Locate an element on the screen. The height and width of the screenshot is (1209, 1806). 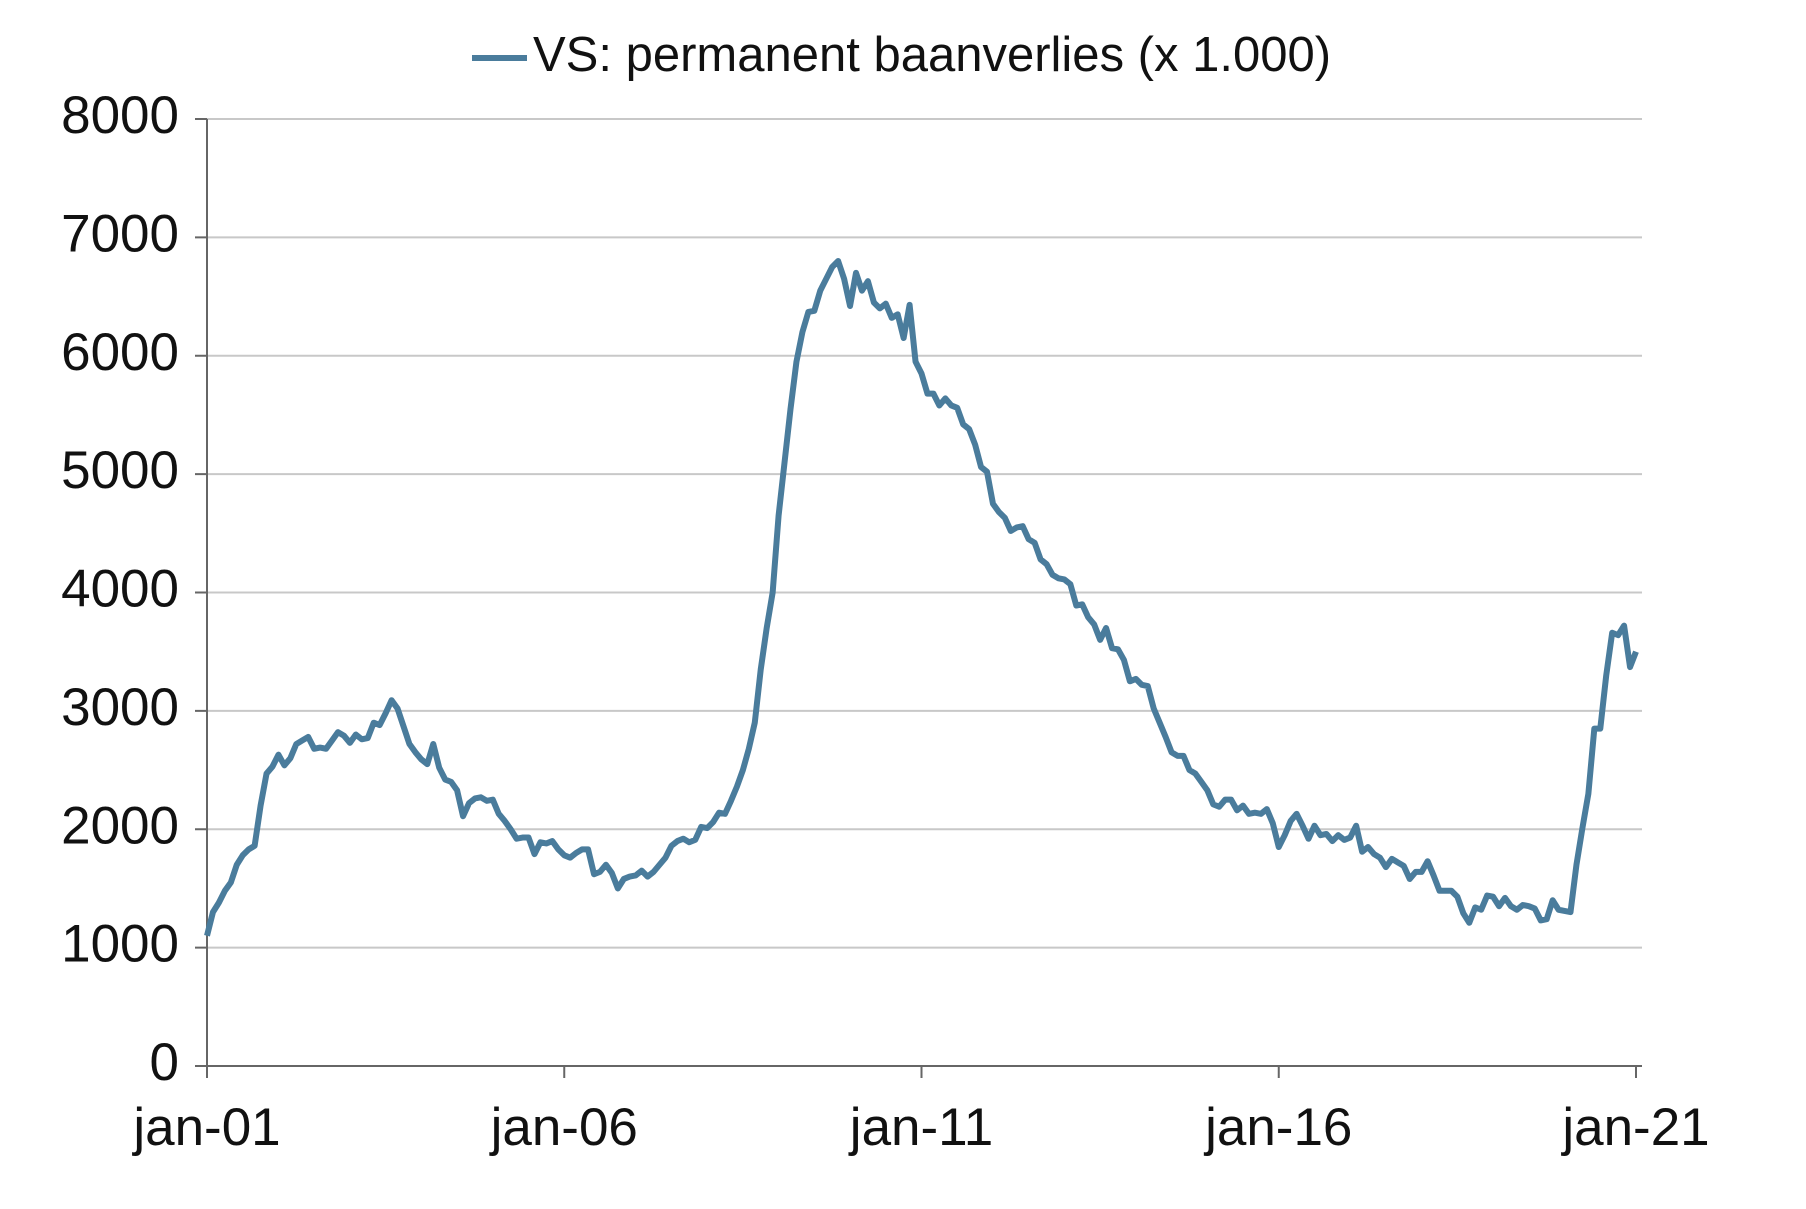
y-tick-label: 7000 is located at coordinates (120, 233).